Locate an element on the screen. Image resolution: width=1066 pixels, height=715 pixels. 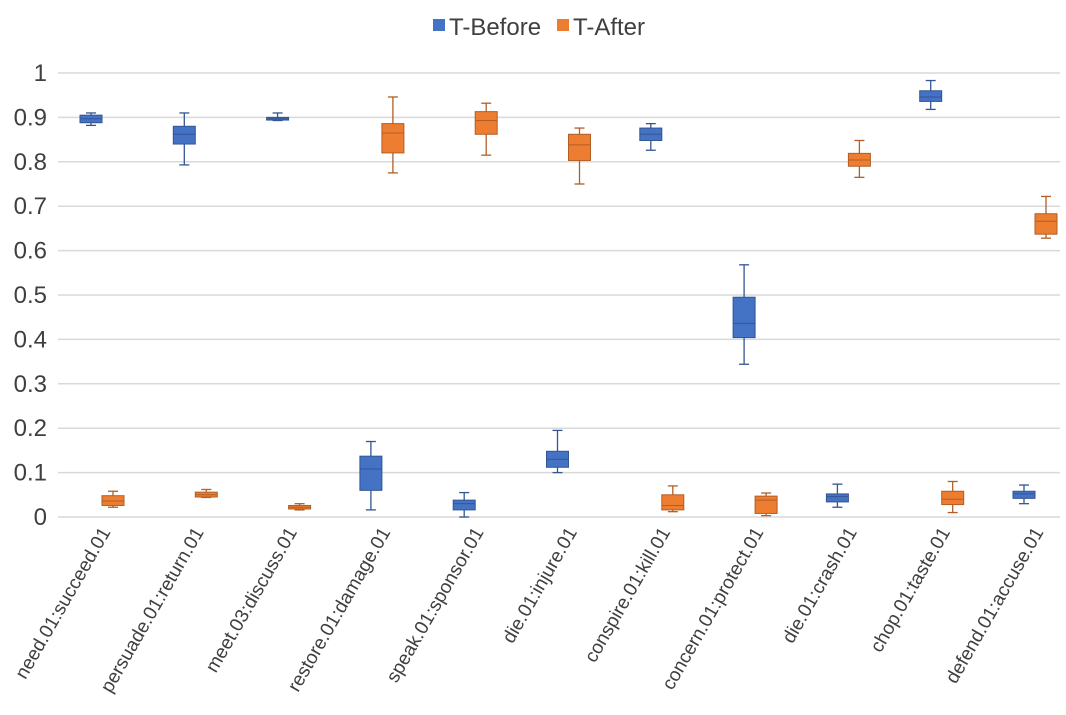
legend-swatch-t-before is located at coordinates (439, 25).